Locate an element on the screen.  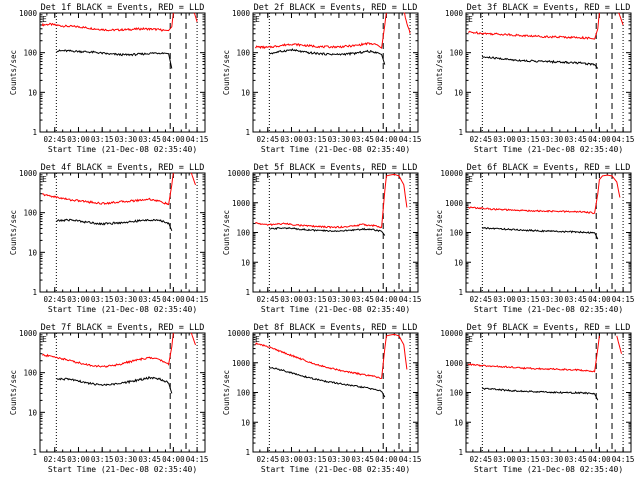
panel-title: Det 9f BLACK = Events, RED = LLD is located at coordinates (549, 328).